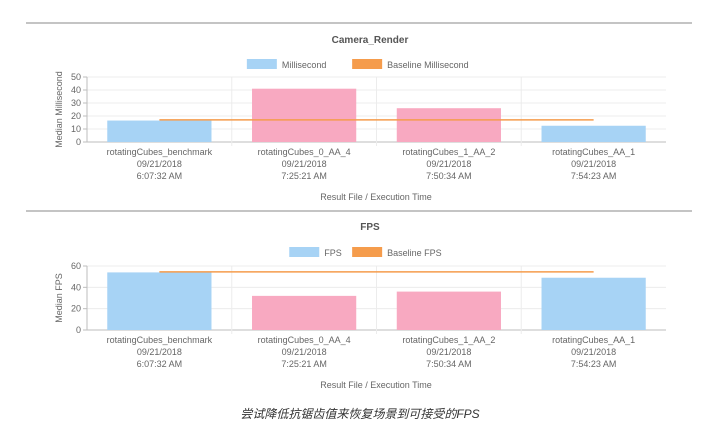 This screenshot has width=720, height=436. Describe the element at coordinates (333, 253) in the screenshot. I see `fps-legend-label-0: FPS` at that location.